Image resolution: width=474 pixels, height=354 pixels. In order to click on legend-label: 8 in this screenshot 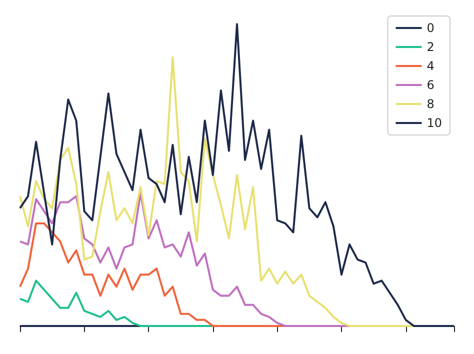, I will do `click(430, 104)`.